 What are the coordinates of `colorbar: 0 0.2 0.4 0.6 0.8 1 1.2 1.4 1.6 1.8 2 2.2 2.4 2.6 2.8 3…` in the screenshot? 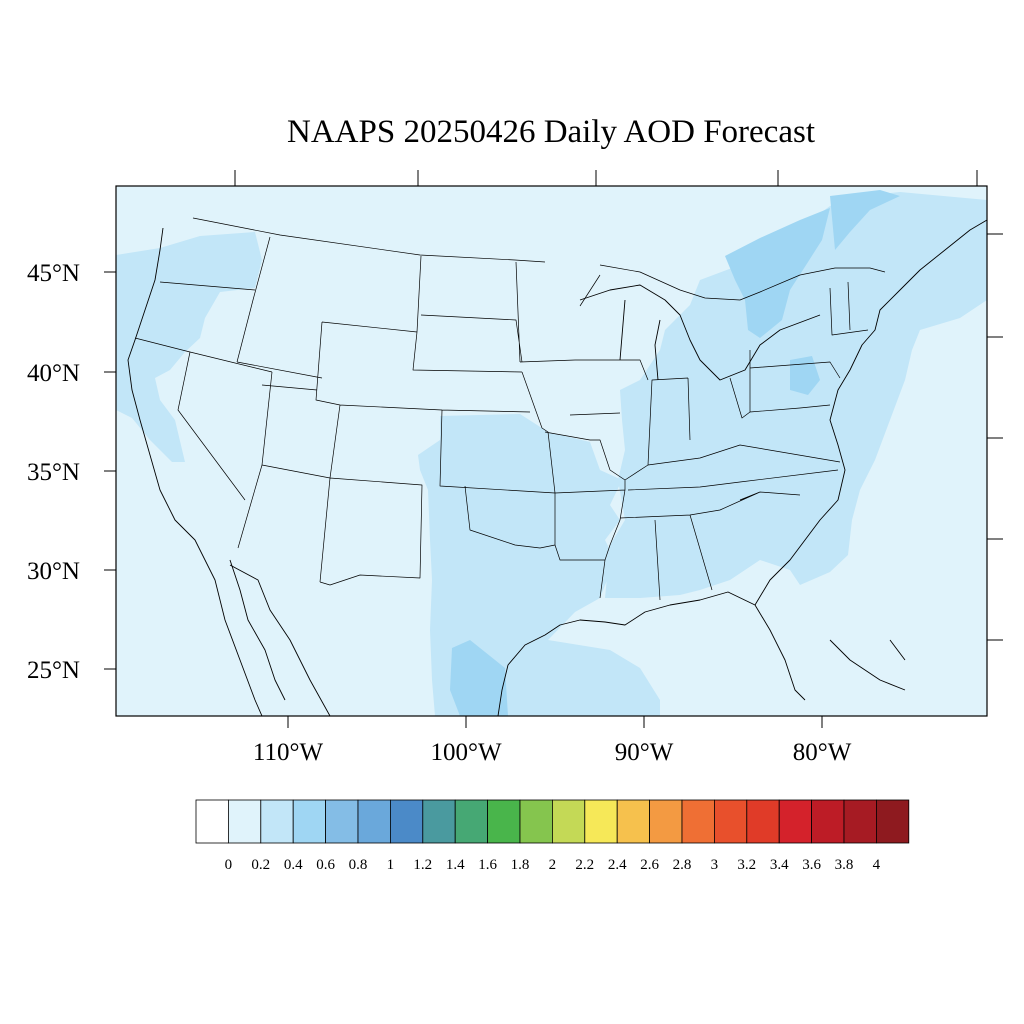 It's located at (552, 836).